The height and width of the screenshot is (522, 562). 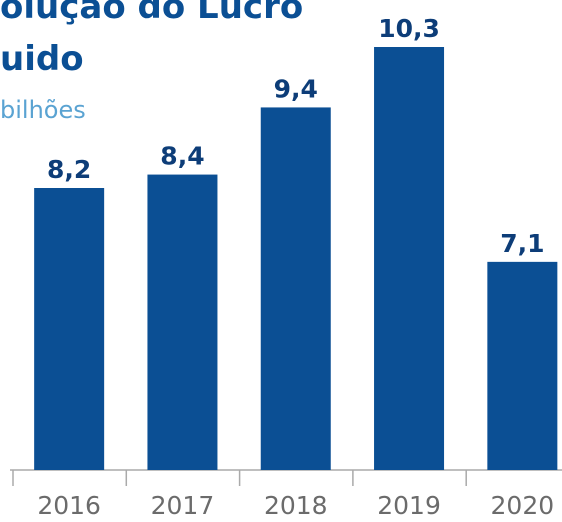 What do you see at coordinates (42, 59) in the screenshot?
I see `chart-title: uido` at bounding box center [42, 59].